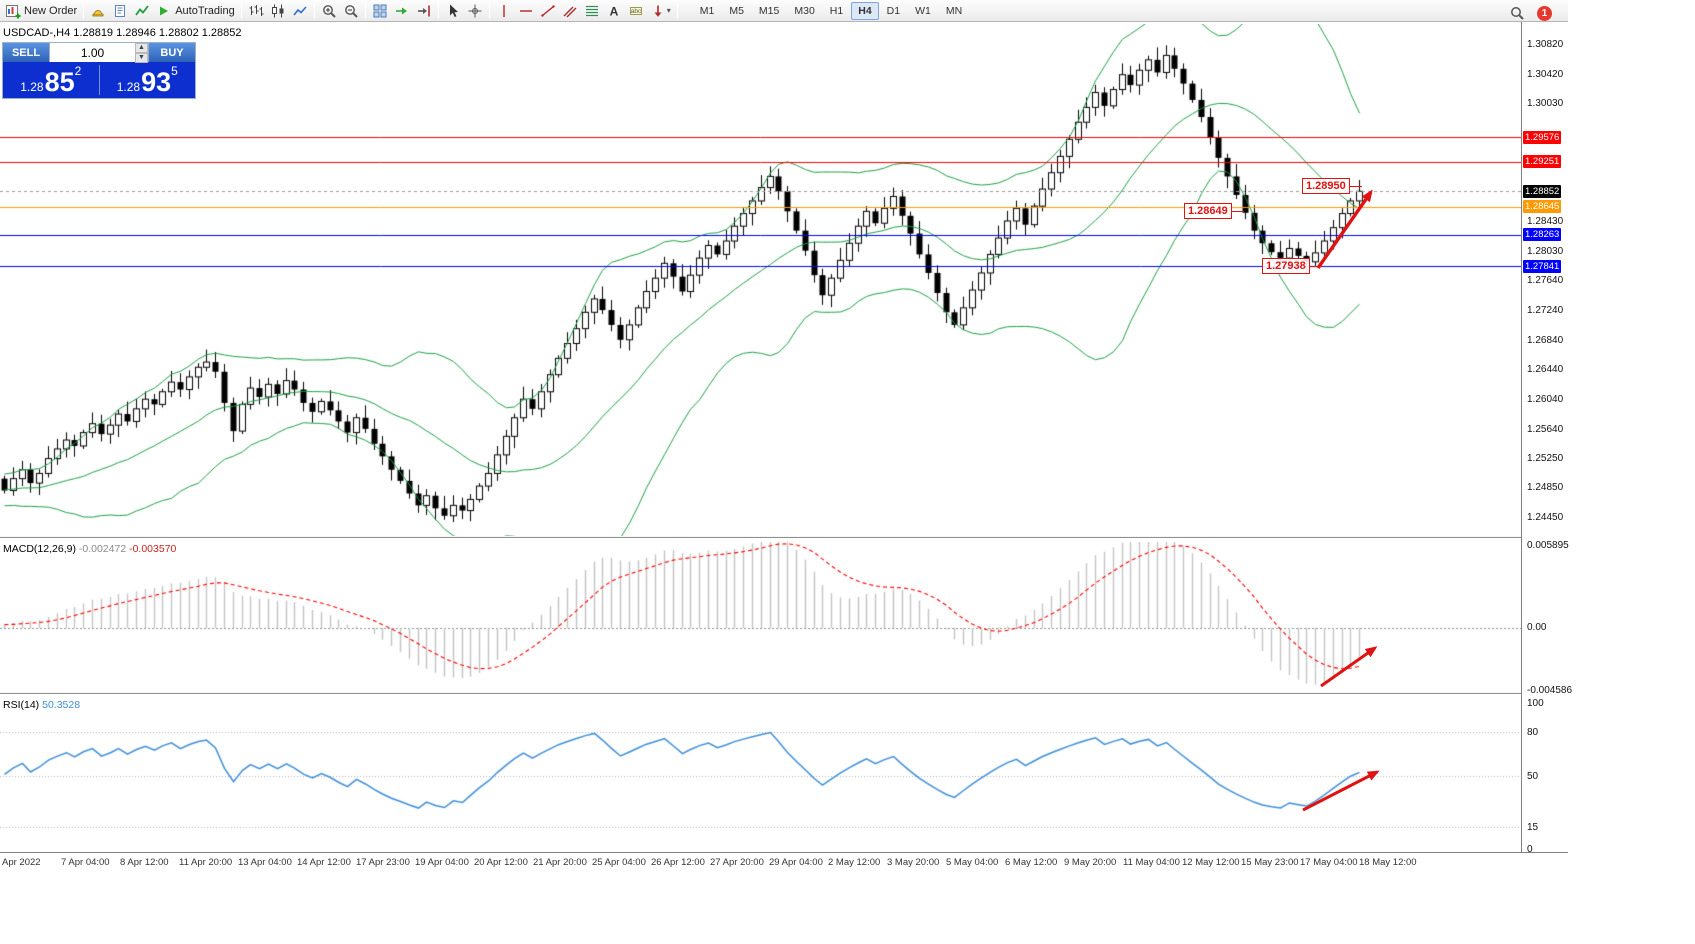 The image size is (1695, 944). I want to click on vertical-line-button, so click(504, 11).